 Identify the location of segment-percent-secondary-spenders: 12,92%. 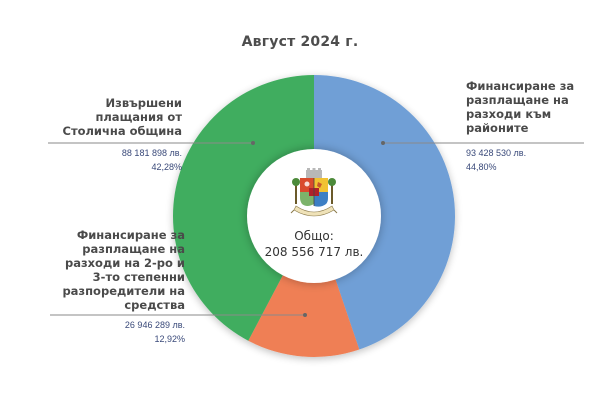
(169, 339).